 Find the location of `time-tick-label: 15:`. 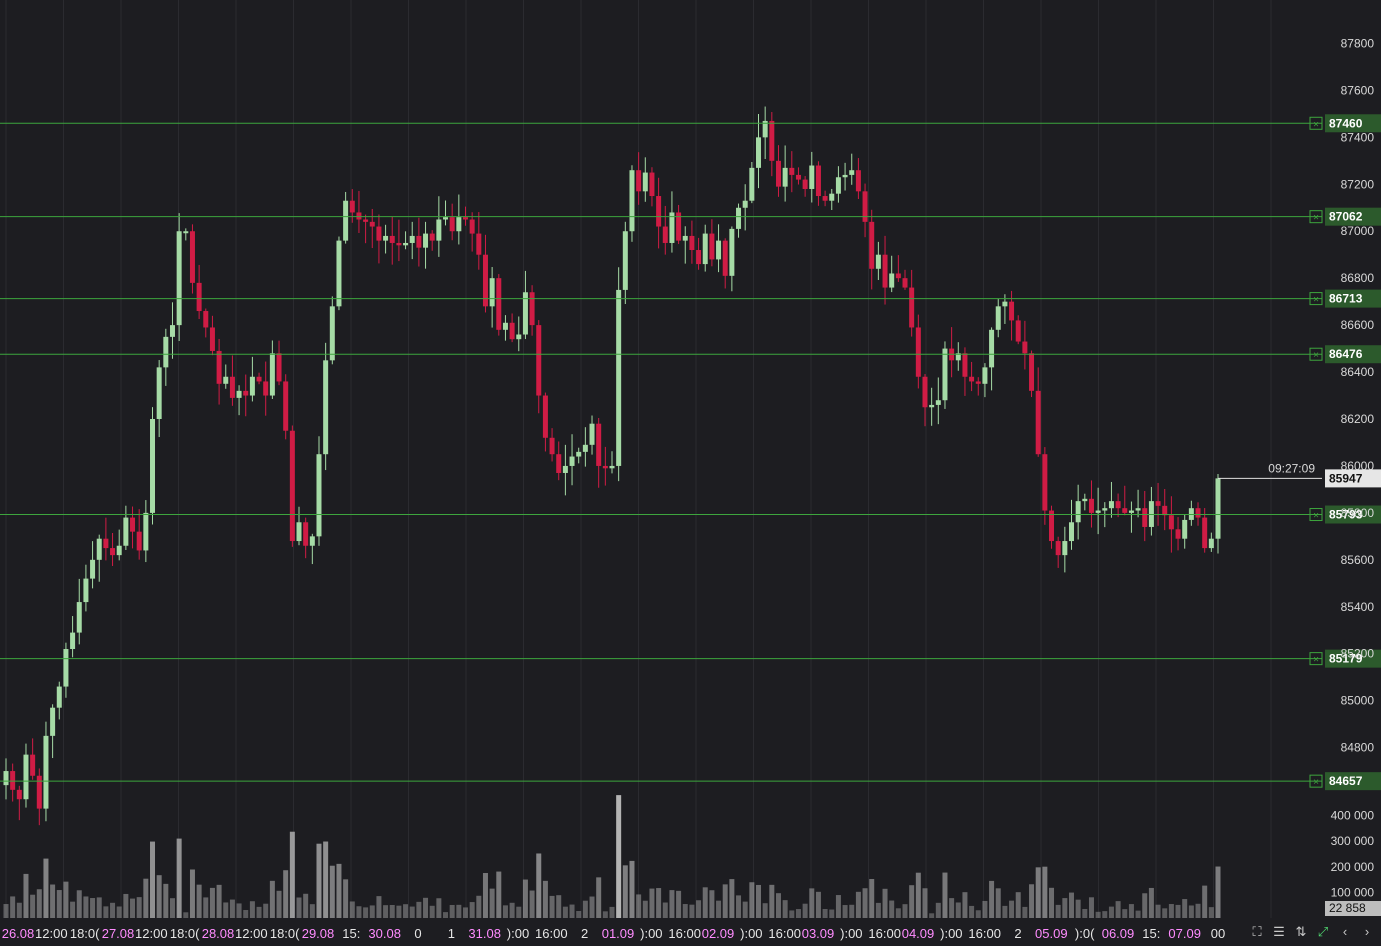

time-tick-label: 15: is located at coordinates (1151, 933).